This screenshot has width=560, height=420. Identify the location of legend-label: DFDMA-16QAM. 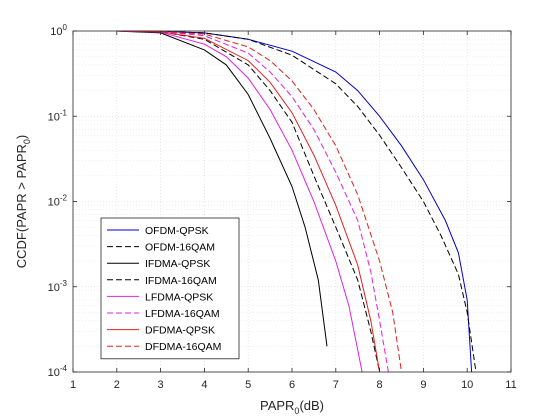
(183, 347).